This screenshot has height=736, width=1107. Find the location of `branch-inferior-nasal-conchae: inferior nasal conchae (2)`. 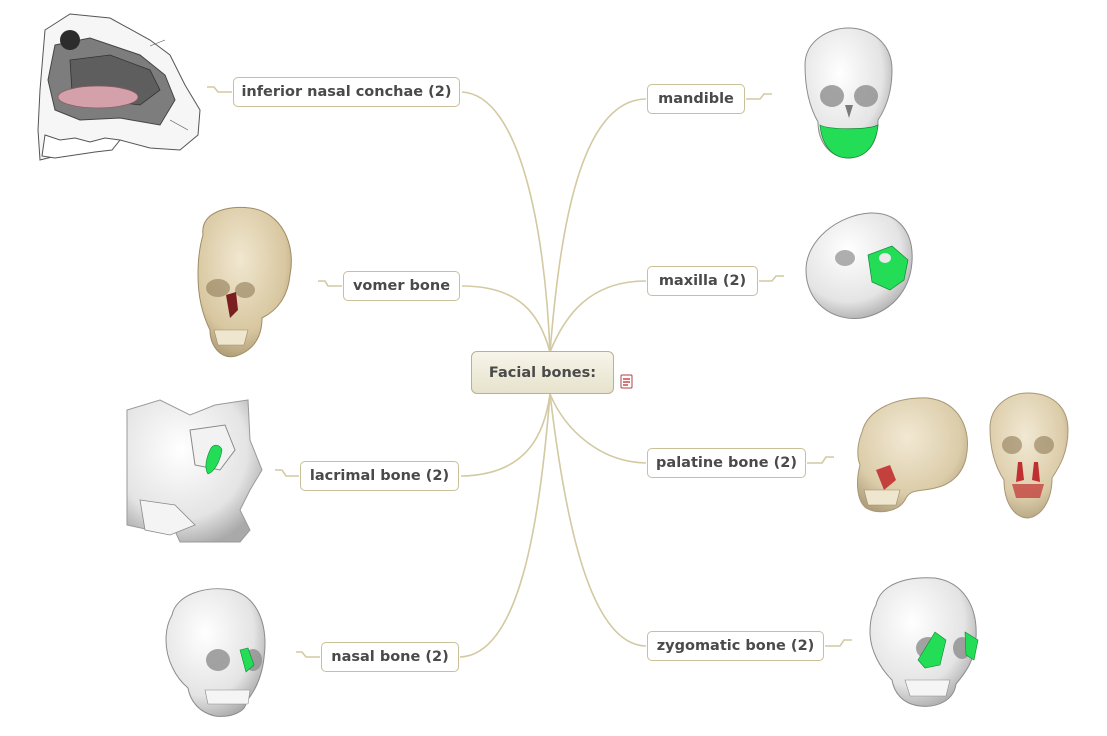

branch-inferior-nasal-conchae: inferior nasal conchae (2) is located at coordinates (346, 92).